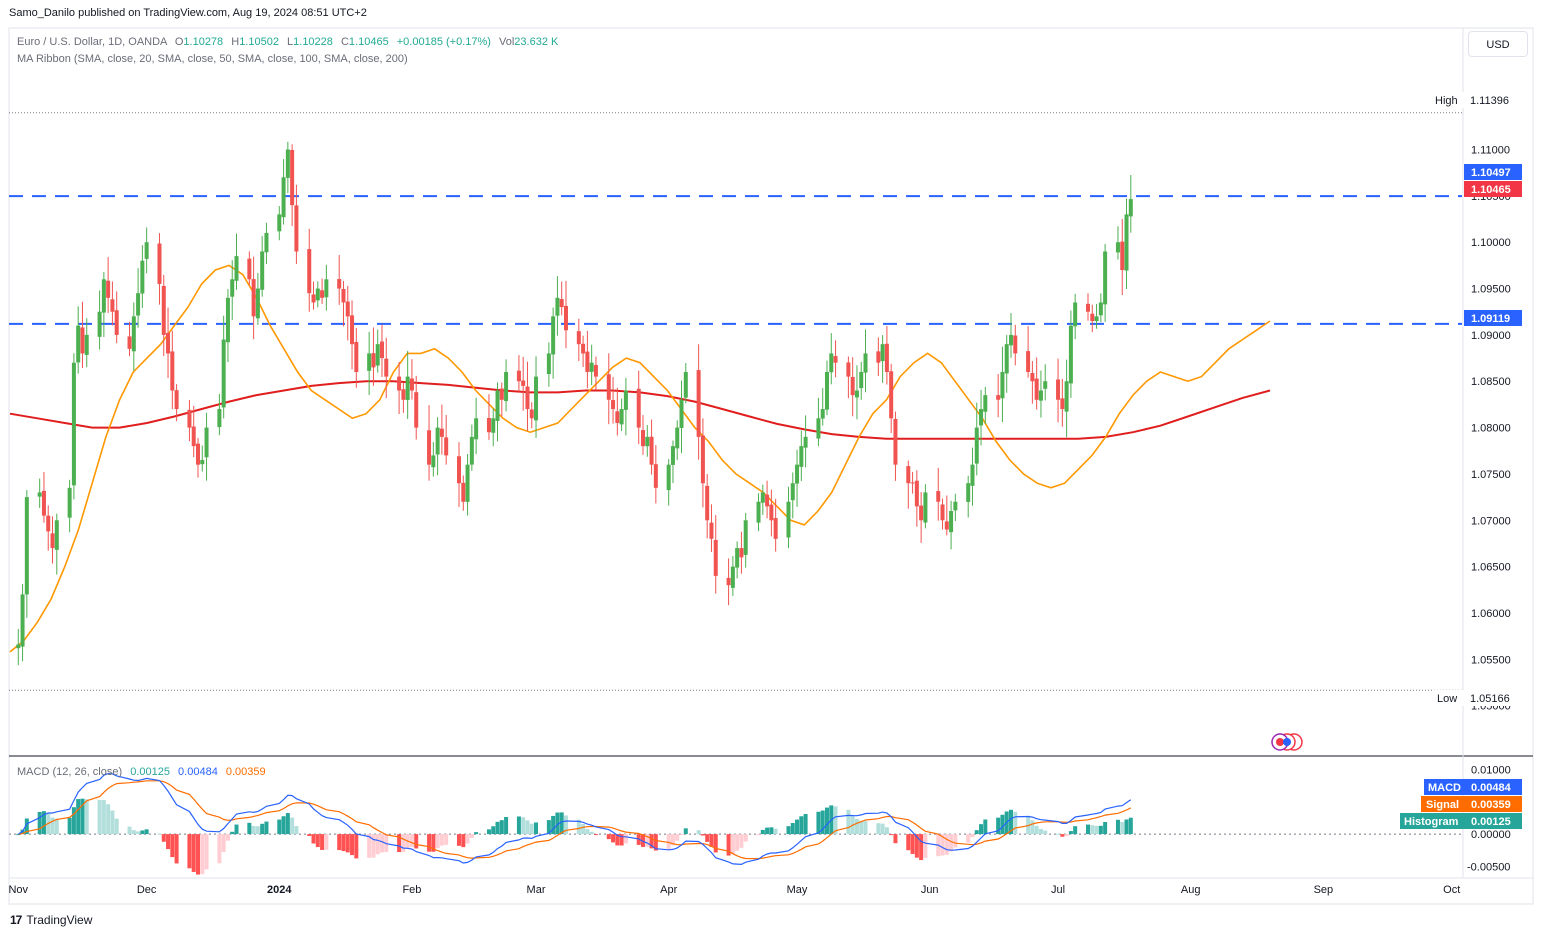  What do you see at coordinates (1058, 890) in the screenshot?
I see `time-tick-label: Jul` at bounding box center [1058, 890].